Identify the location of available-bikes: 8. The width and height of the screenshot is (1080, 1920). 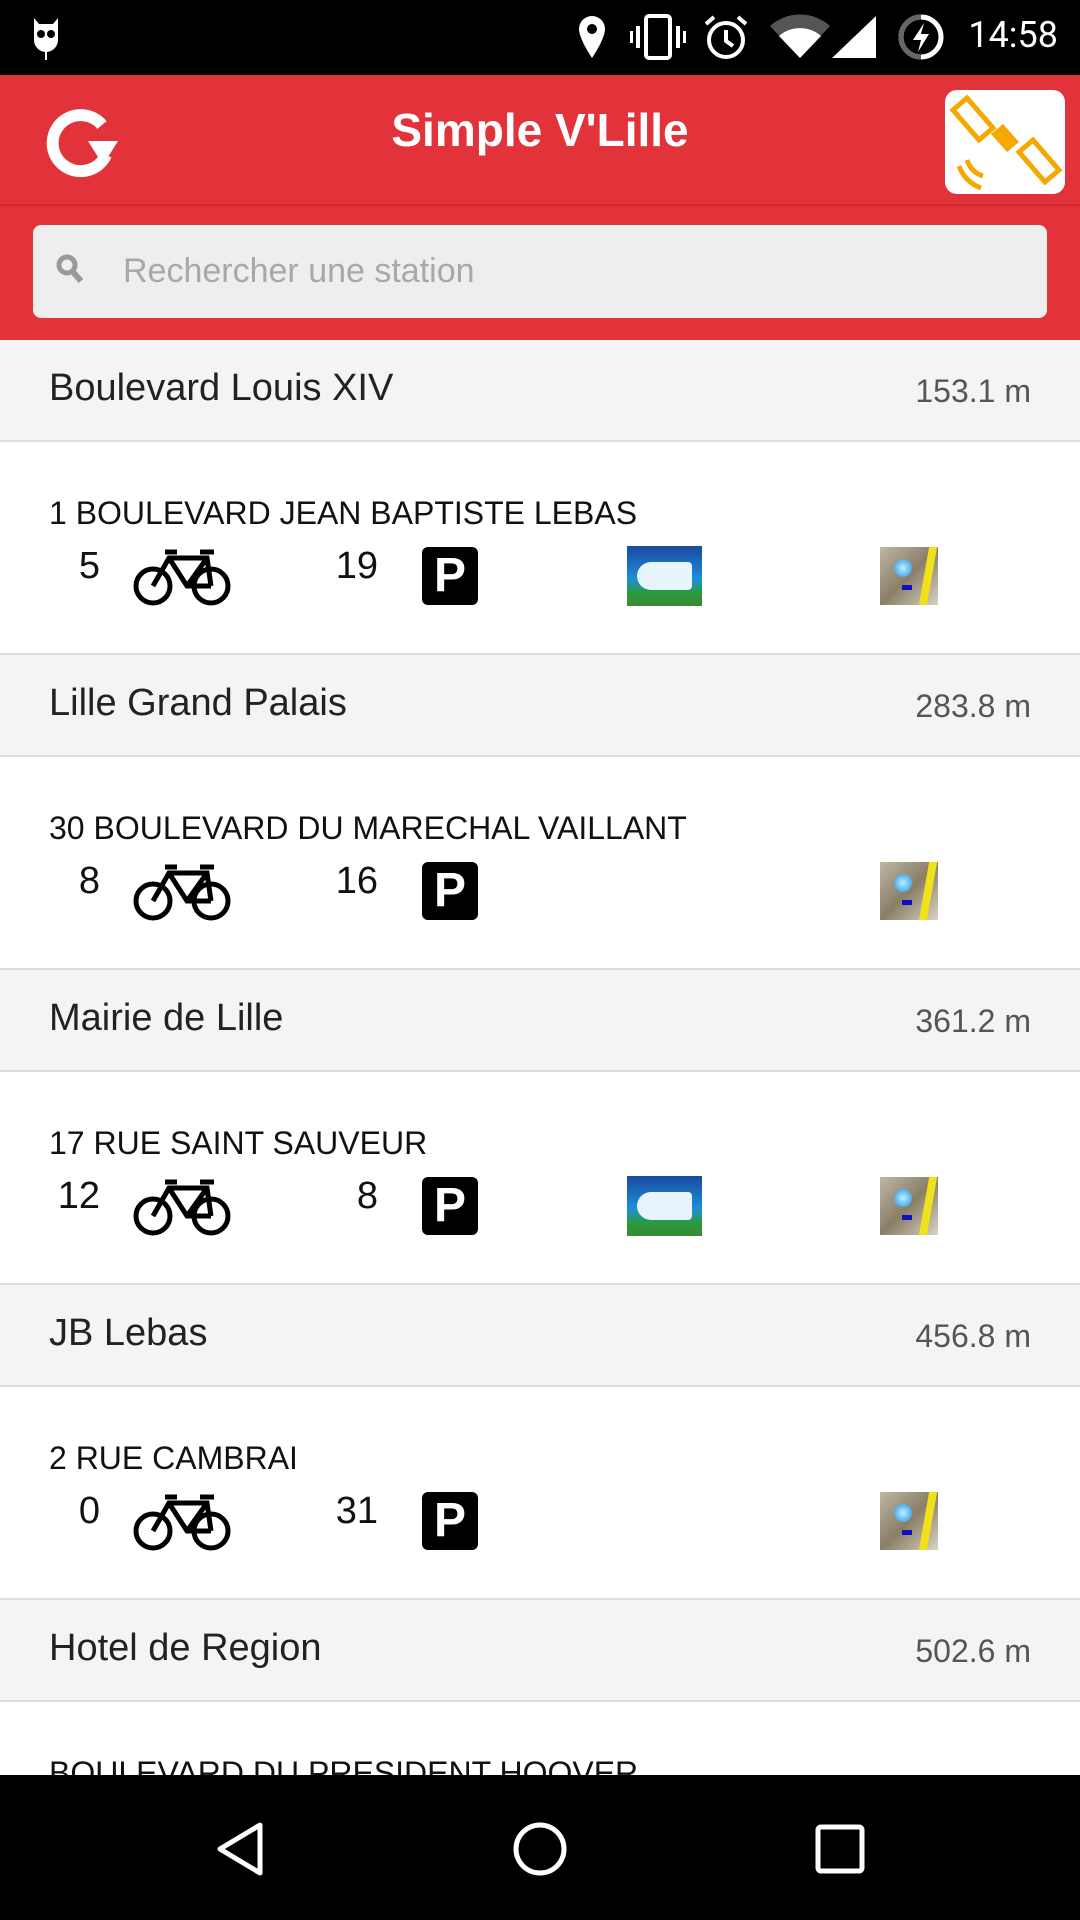
(89, 881).